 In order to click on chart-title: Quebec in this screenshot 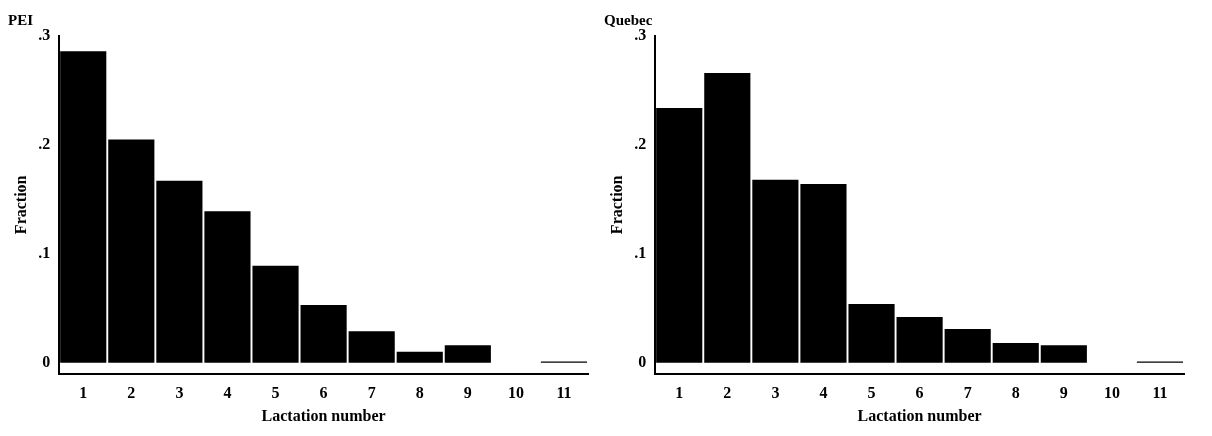, I will do `click(628, 19)`.